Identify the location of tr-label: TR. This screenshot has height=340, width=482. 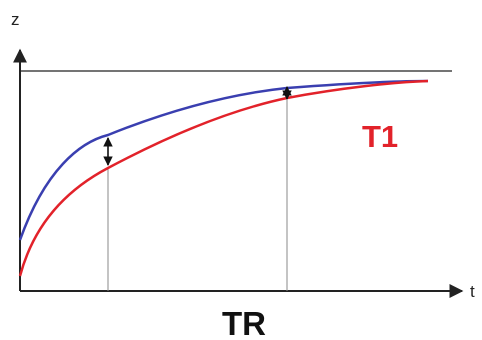
(244, 322).